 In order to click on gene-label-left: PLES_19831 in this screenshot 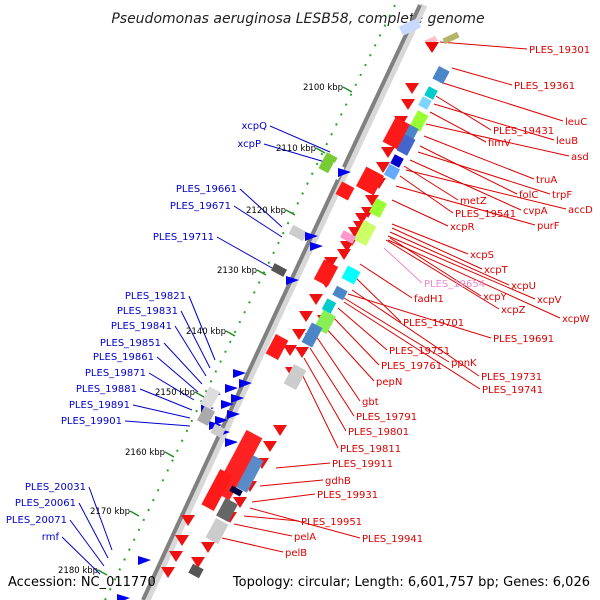, I will do `click(147, 311)`.